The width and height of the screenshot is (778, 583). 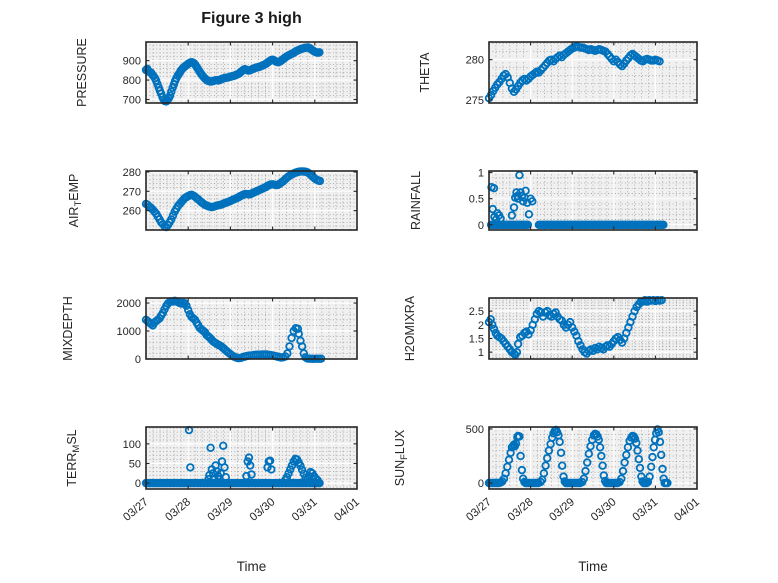 I want to click on y-tick-label: 275, so click(x=475, y=101).